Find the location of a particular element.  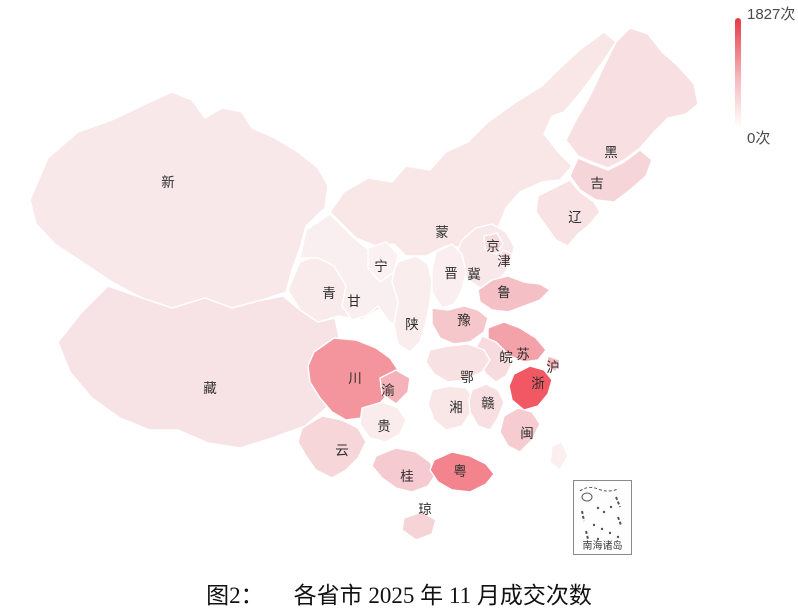

caption-prefix: 图2： is located at coordinates (235, 595).